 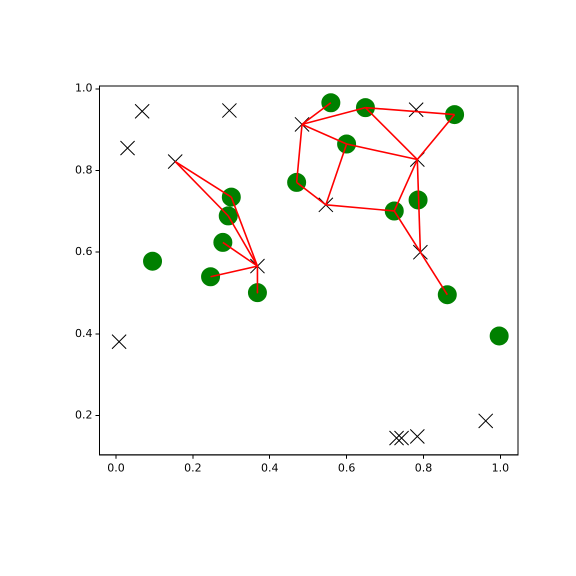 I want to click on y-tick-label: 0.4, so click(x=83, y=333).